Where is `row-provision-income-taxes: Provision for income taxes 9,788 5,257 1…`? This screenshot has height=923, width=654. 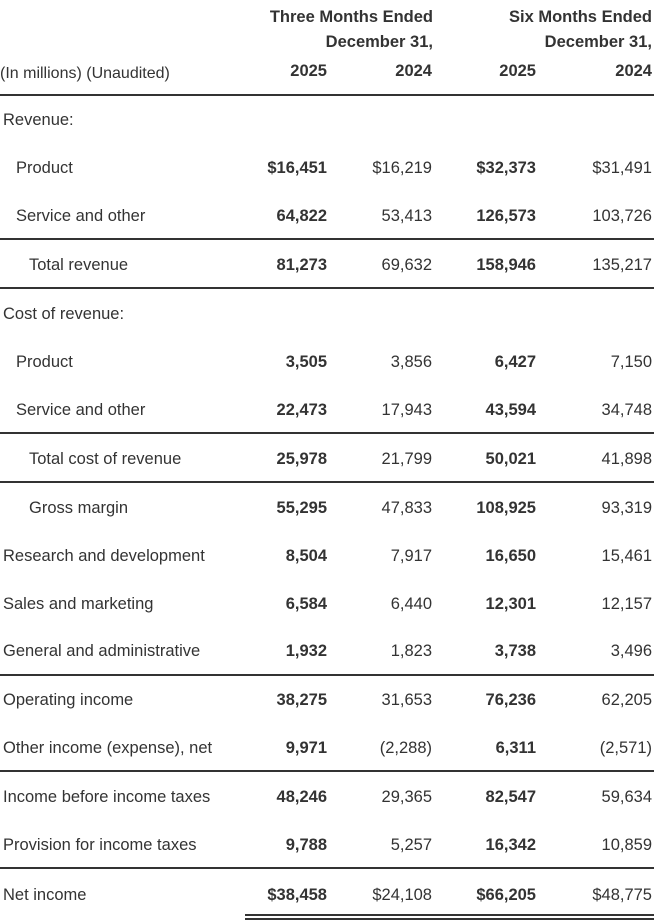
row-provision-income-taxes: Provision for income taxes 9,788 5,257 1… is located at coordinates (327, 846).